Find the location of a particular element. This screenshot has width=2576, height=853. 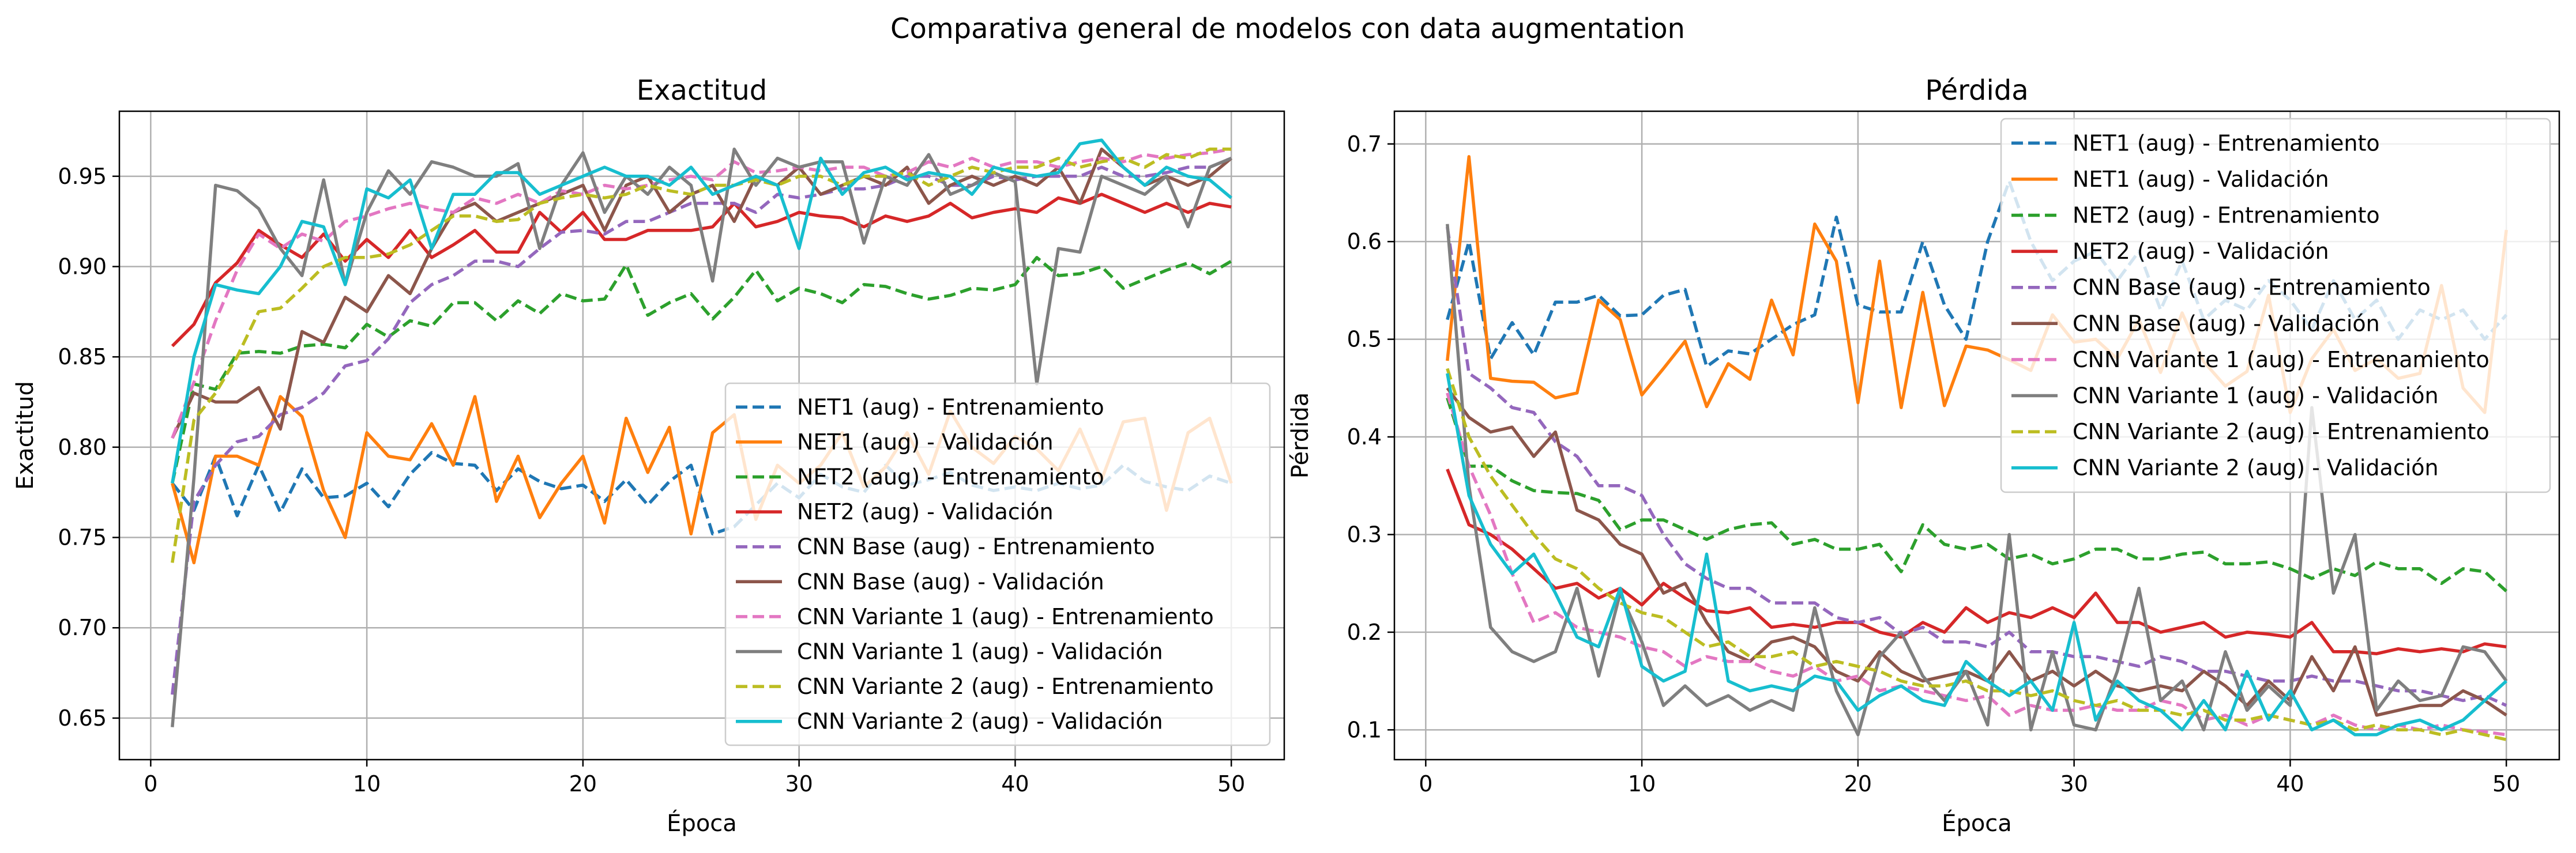

chart-accuracy-legend-label-cnn-base-aug-entrenamiento: CNN Base (aug) - Entrenamiento is located at coordinates (976, 547).